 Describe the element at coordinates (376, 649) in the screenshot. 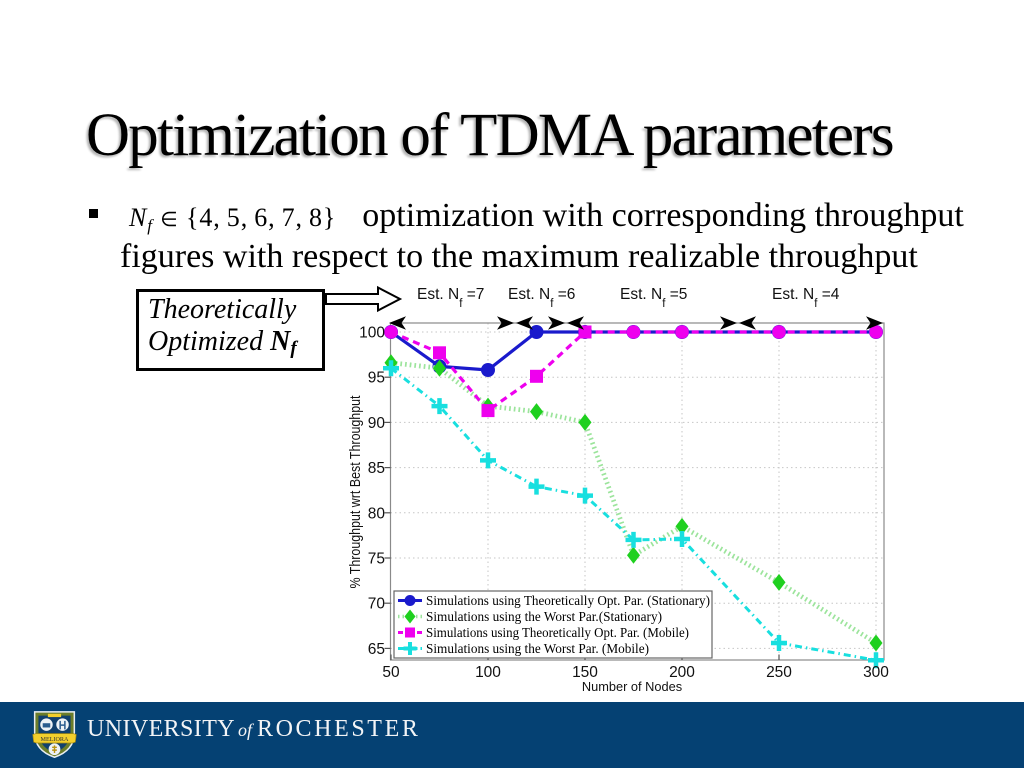

I see `svg-text: 65` at that location.